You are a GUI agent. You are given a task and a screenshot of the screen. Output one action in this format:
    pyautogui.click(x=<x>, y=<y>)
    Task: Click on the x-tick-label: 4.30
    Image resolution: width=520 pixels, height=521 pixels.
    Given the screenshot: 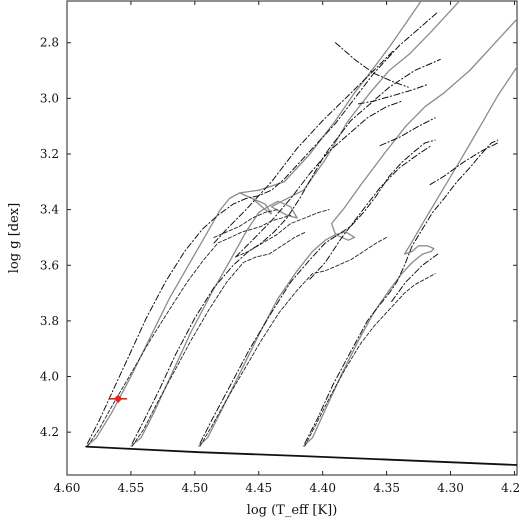 What is the action you would take?
    pyautogui.click(x=450, y=488)
    